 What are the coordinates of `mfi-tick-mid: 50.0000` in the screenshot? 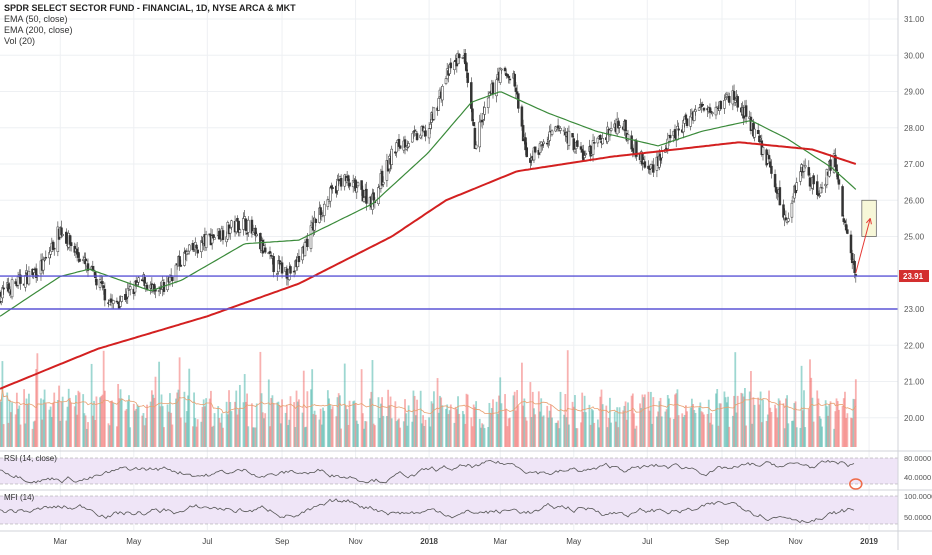 It's located at (917, 517).